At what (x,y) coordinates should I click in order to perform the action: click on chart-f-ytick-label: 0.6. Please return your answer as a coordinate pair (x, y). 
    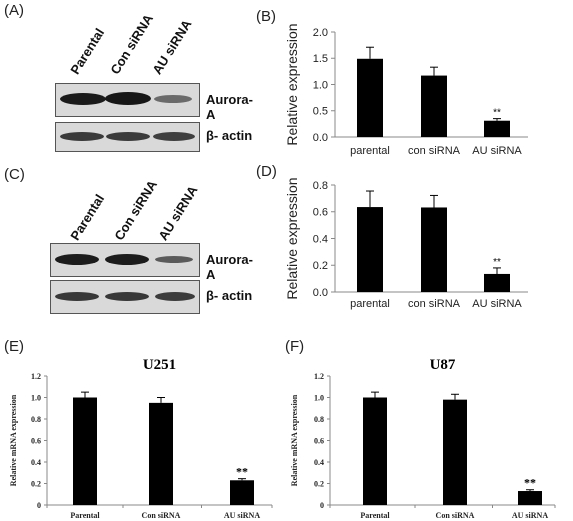
    Looking at the image, I should click on (319, 440).